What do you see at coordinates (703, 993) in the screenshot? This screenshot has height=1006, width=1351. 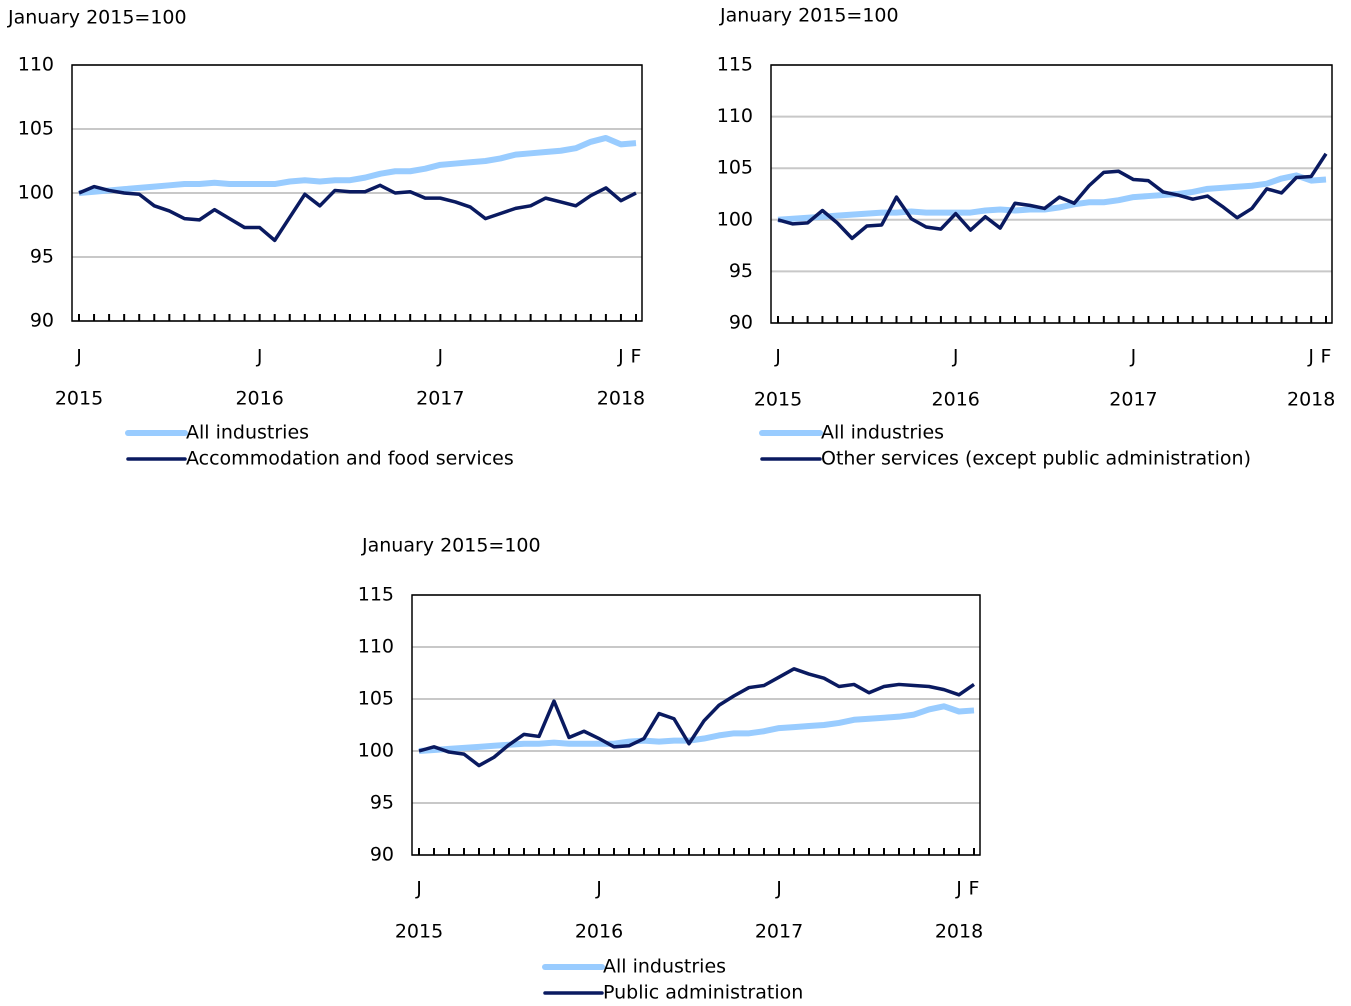 I see `legend-label: Public administration` at bounding box center [703, 993].